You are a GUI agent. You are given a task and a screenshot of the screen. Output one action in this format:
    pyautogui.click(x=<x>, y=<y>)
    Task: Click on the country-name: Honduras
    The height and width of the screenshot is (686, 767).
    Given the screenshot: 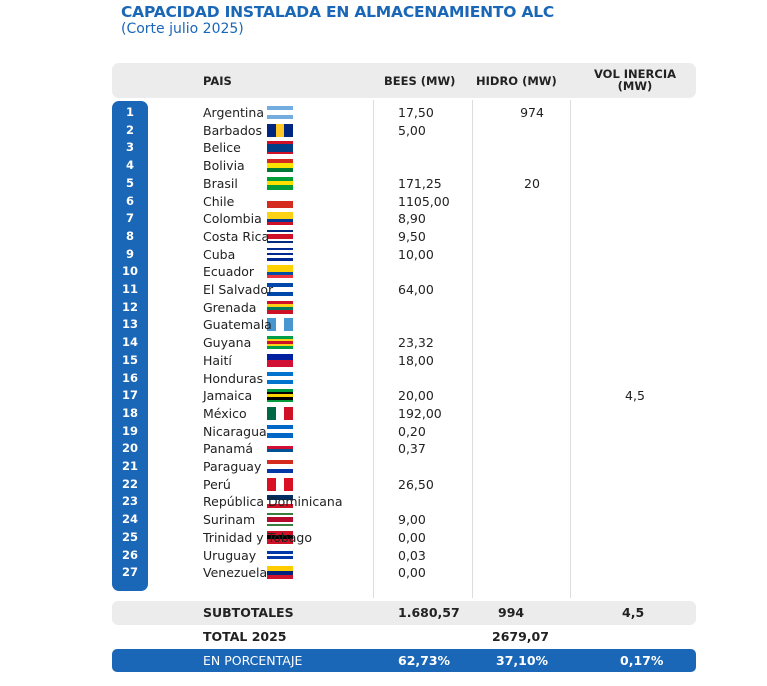 What is the action you would take?
    pyautogui.click(x=233, y=378)
    